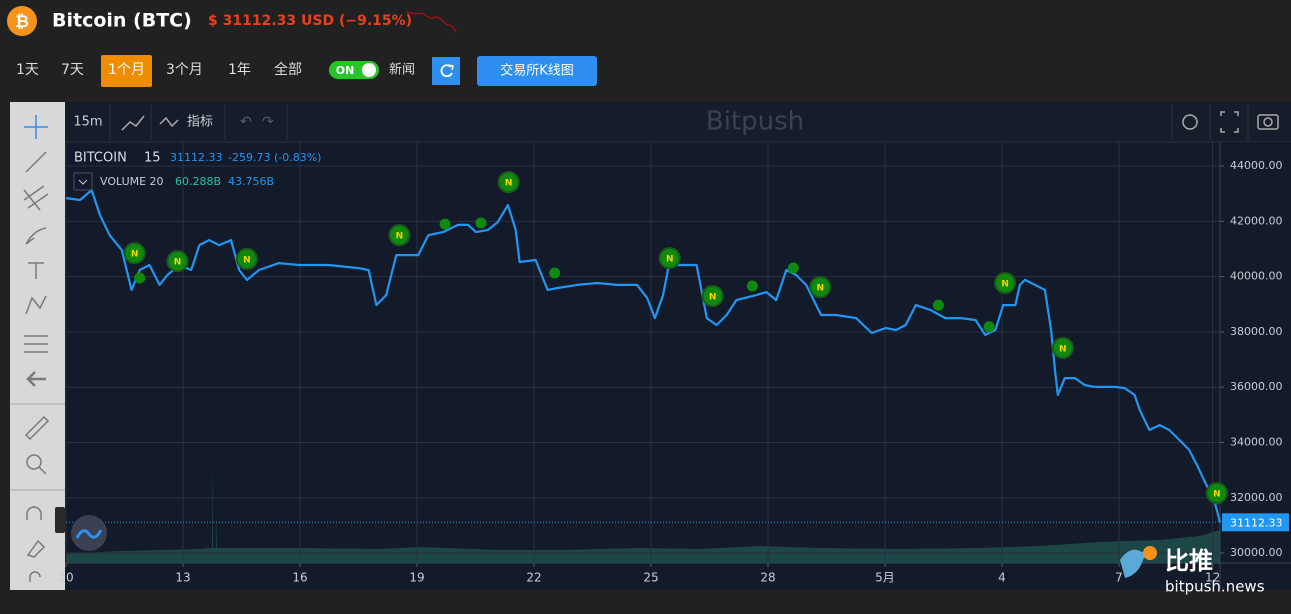  I want to click on measure-lines-tool, so click(36, 344).